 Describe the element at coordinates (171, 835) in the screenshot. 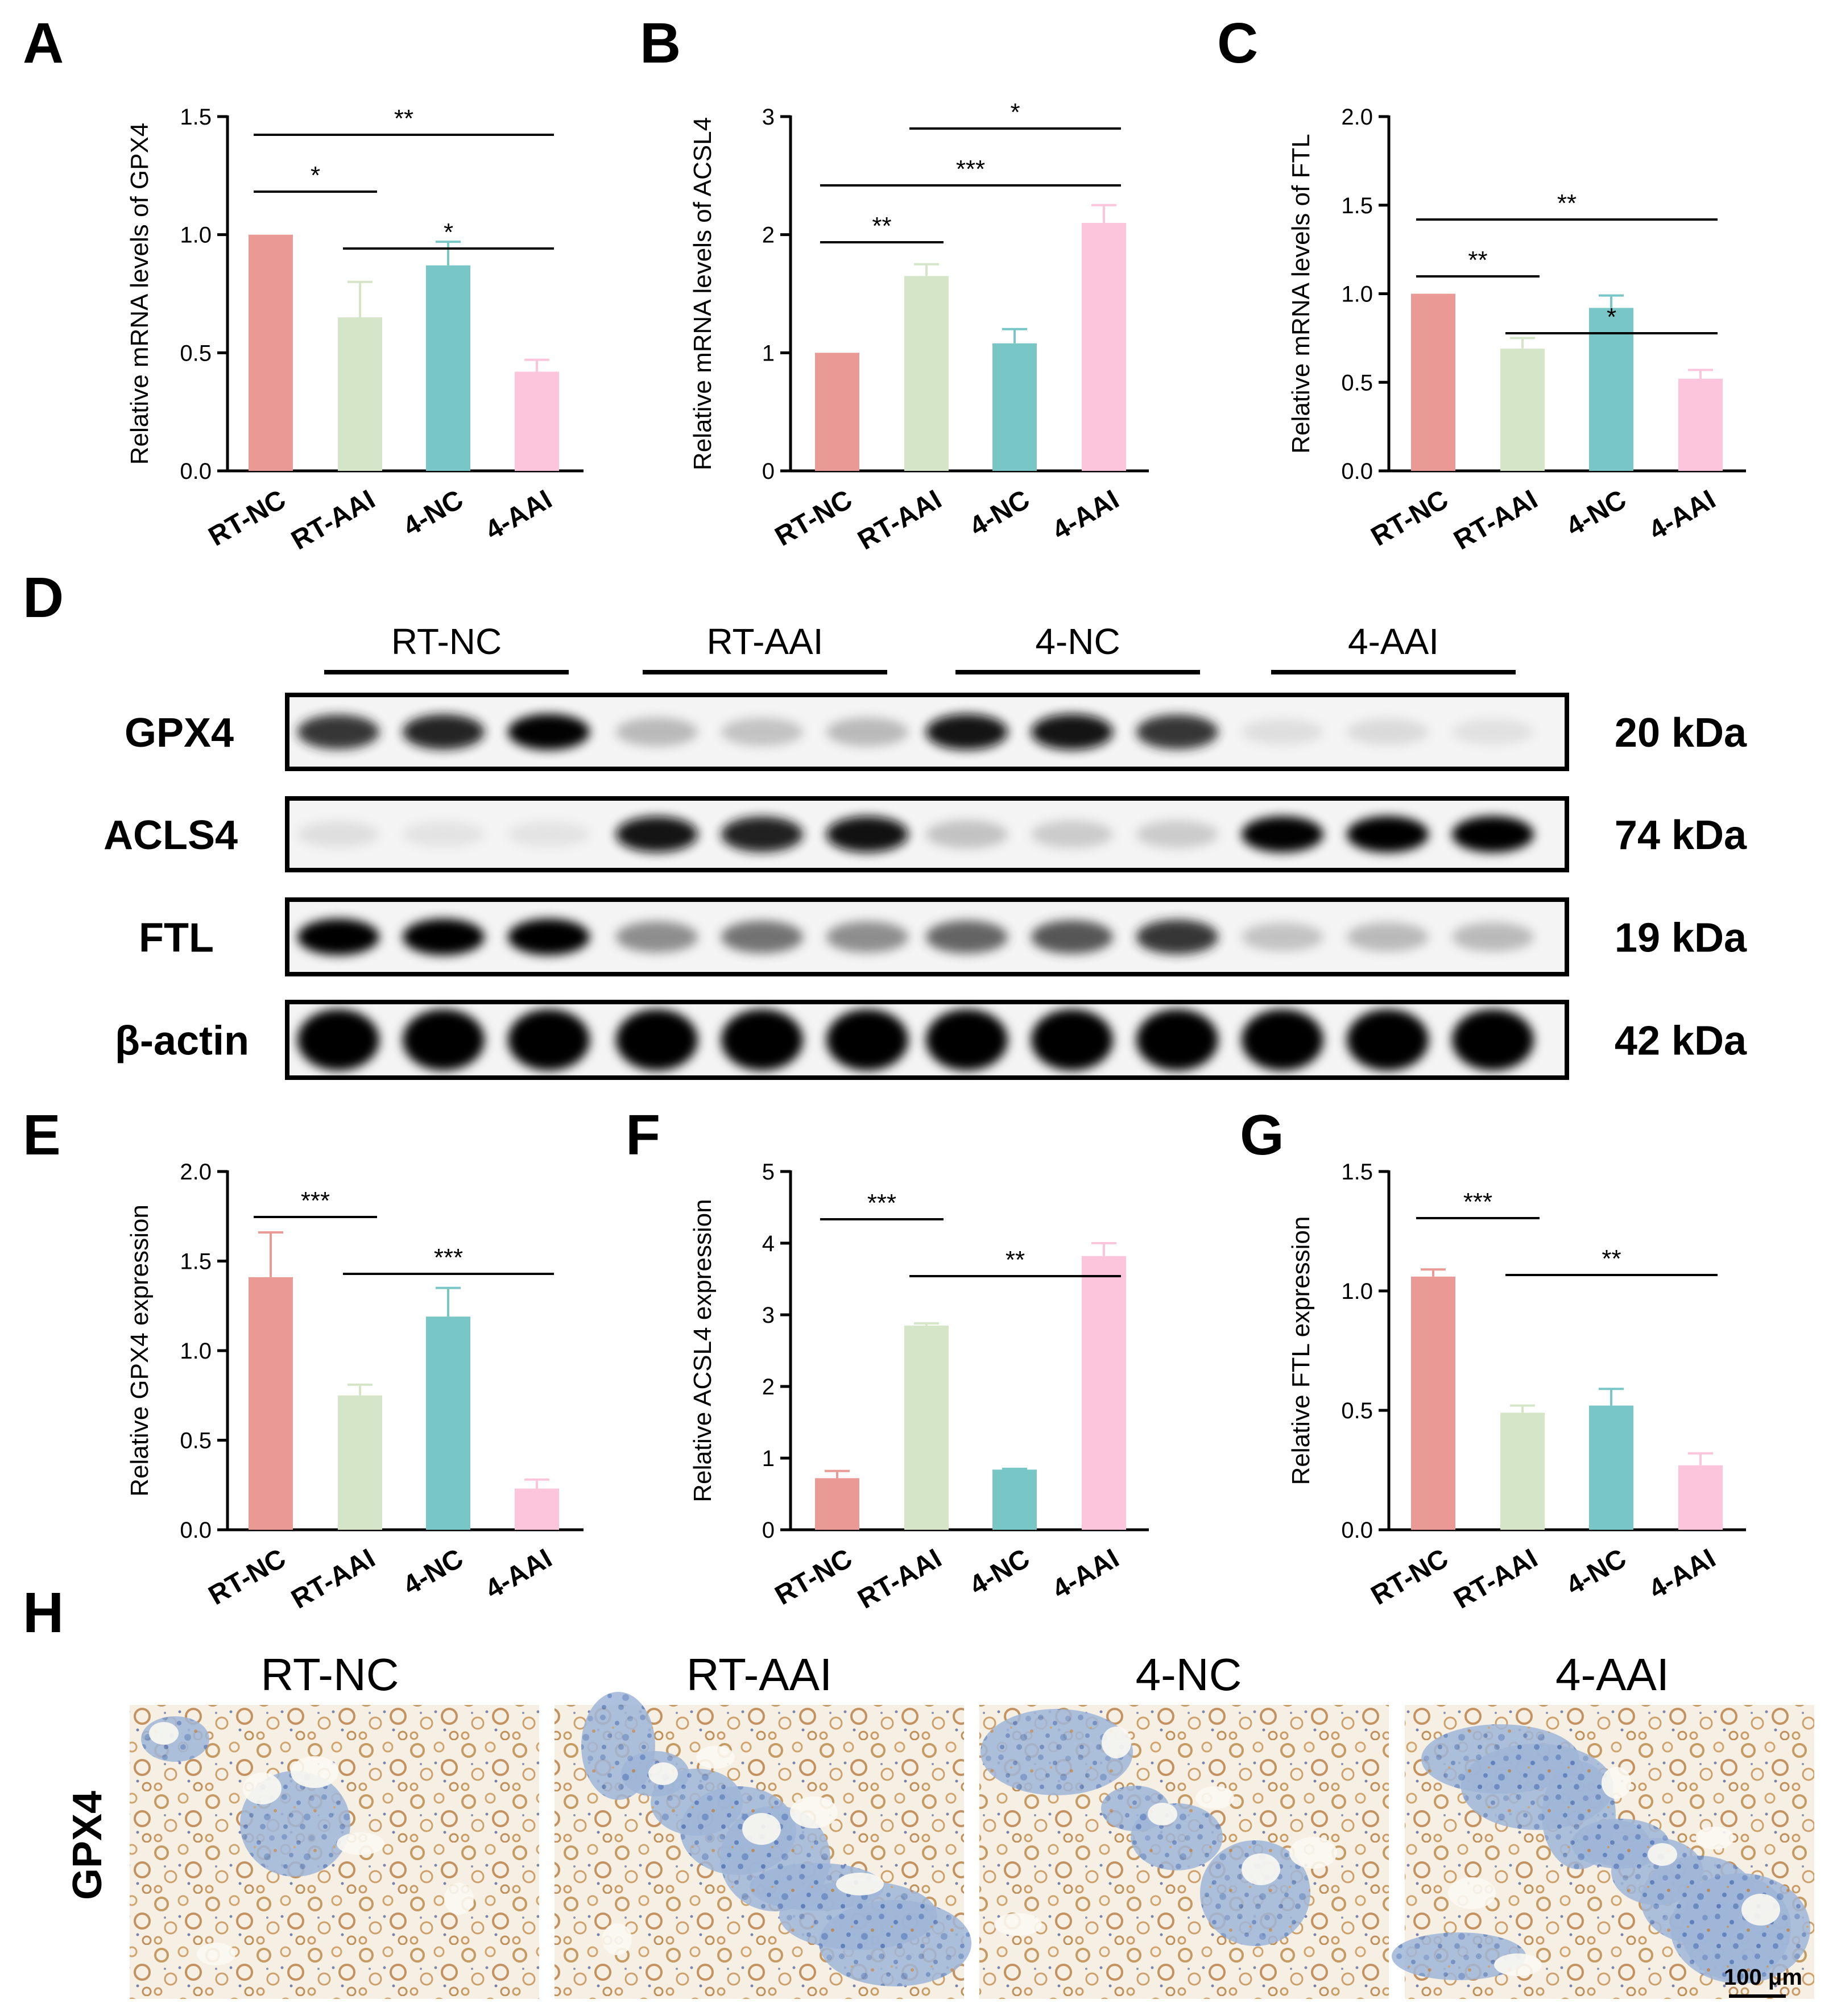

I see `protein-label: ACLS4` at that location.